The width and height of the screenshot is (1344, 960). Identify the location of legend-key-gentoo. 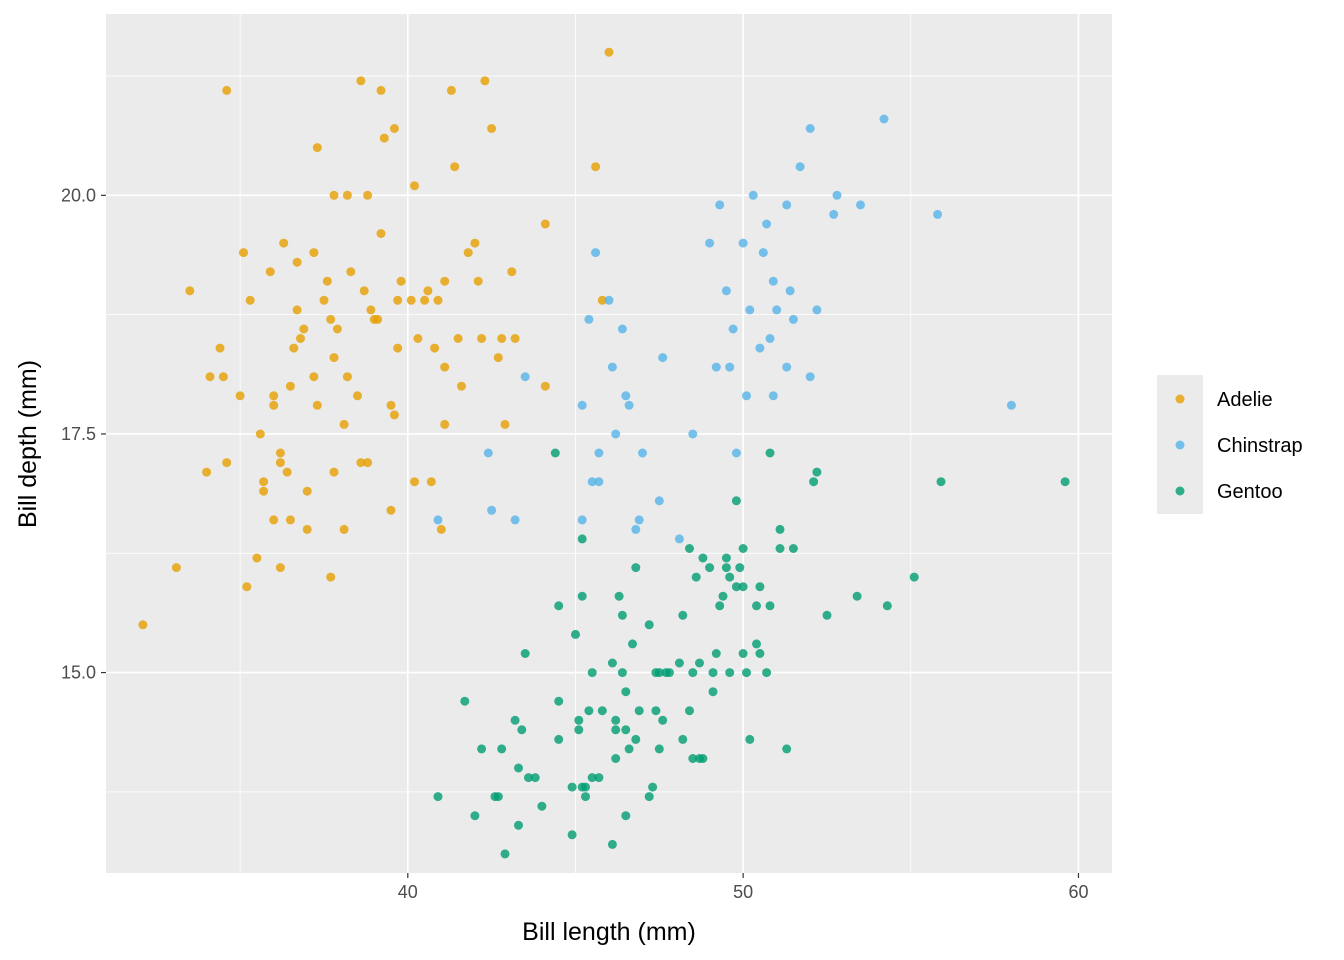
(1180, 491).